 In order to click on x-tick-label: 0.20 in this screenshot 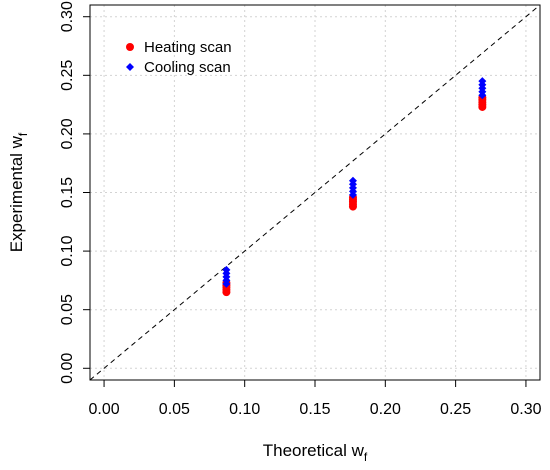, I will do `click(385, 409)`.